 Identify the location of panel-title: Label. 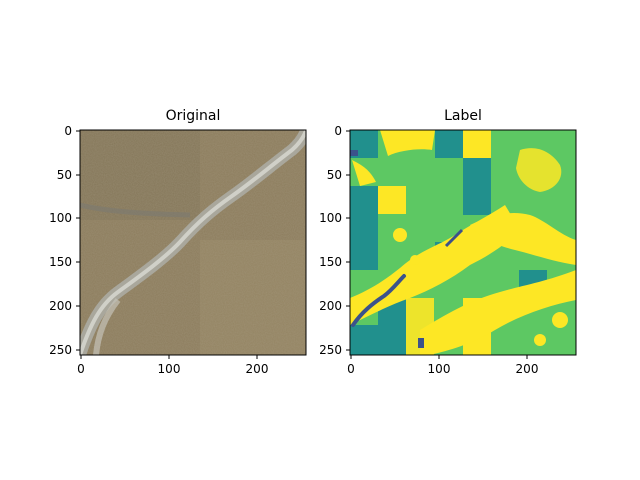
(463, 116).